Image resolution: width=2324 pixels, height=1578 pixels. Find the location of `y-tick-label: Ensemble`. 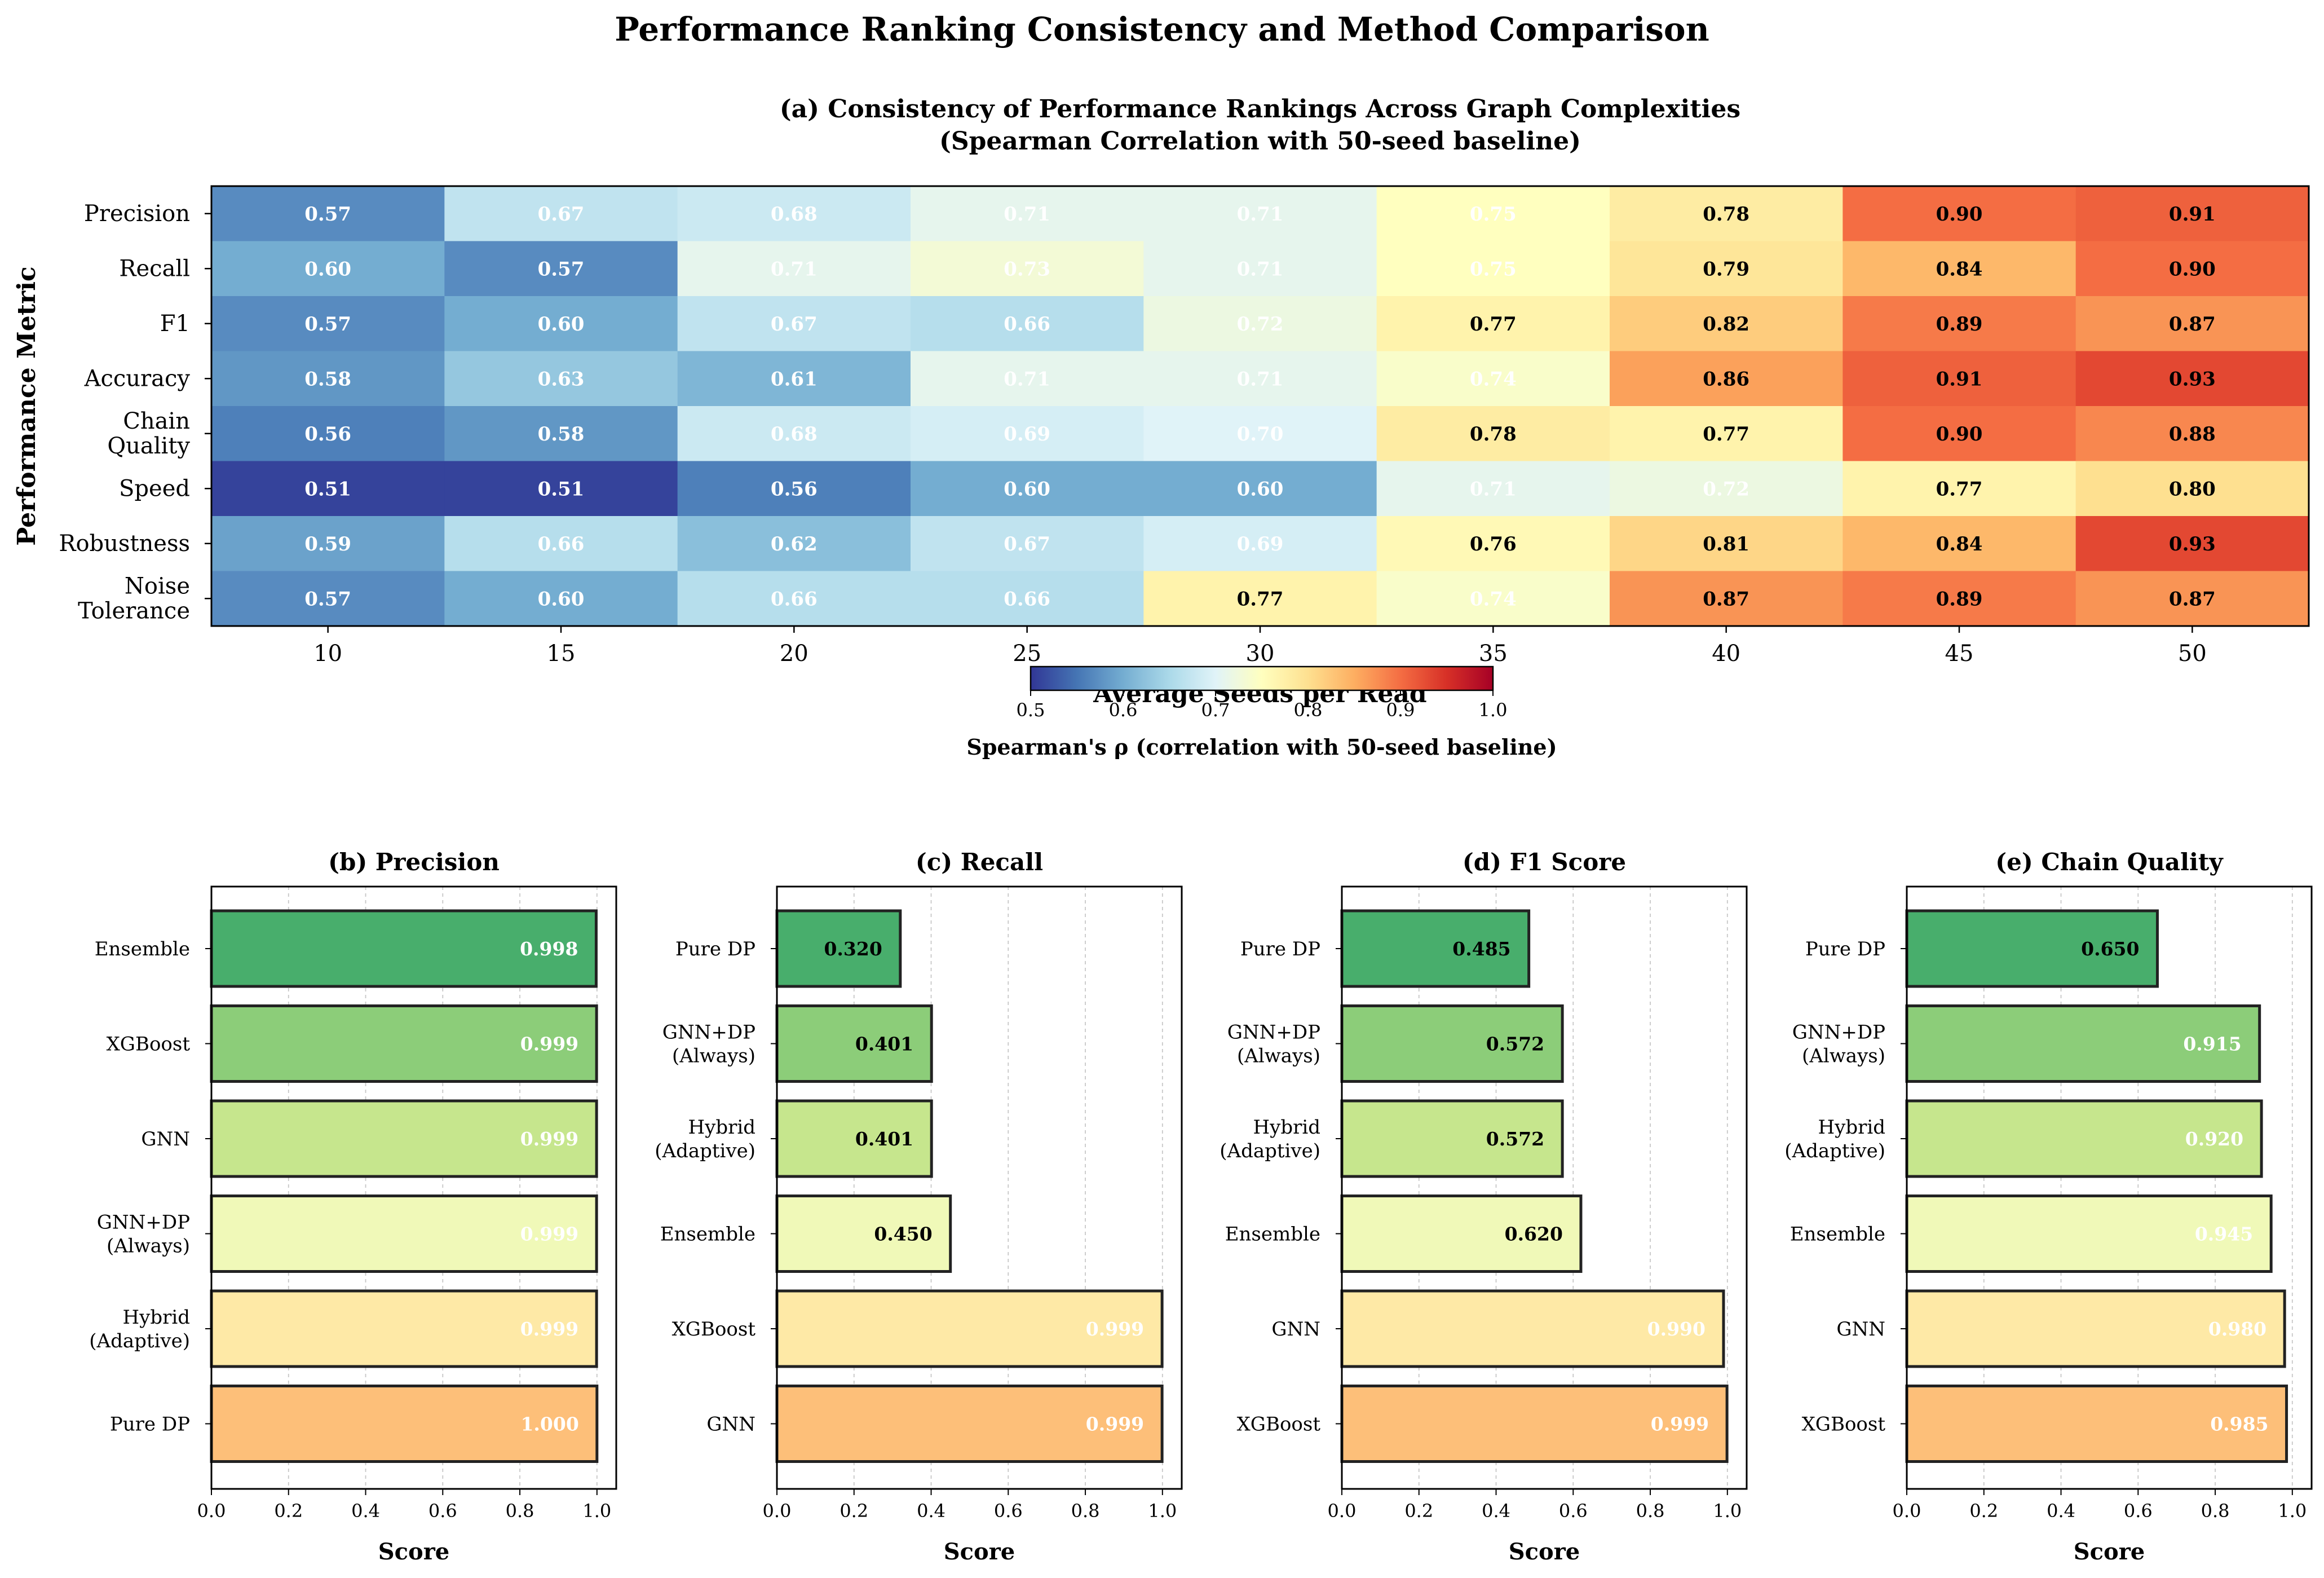

y-tick-label: Ensemble is located at coordinates (1272, 1234).